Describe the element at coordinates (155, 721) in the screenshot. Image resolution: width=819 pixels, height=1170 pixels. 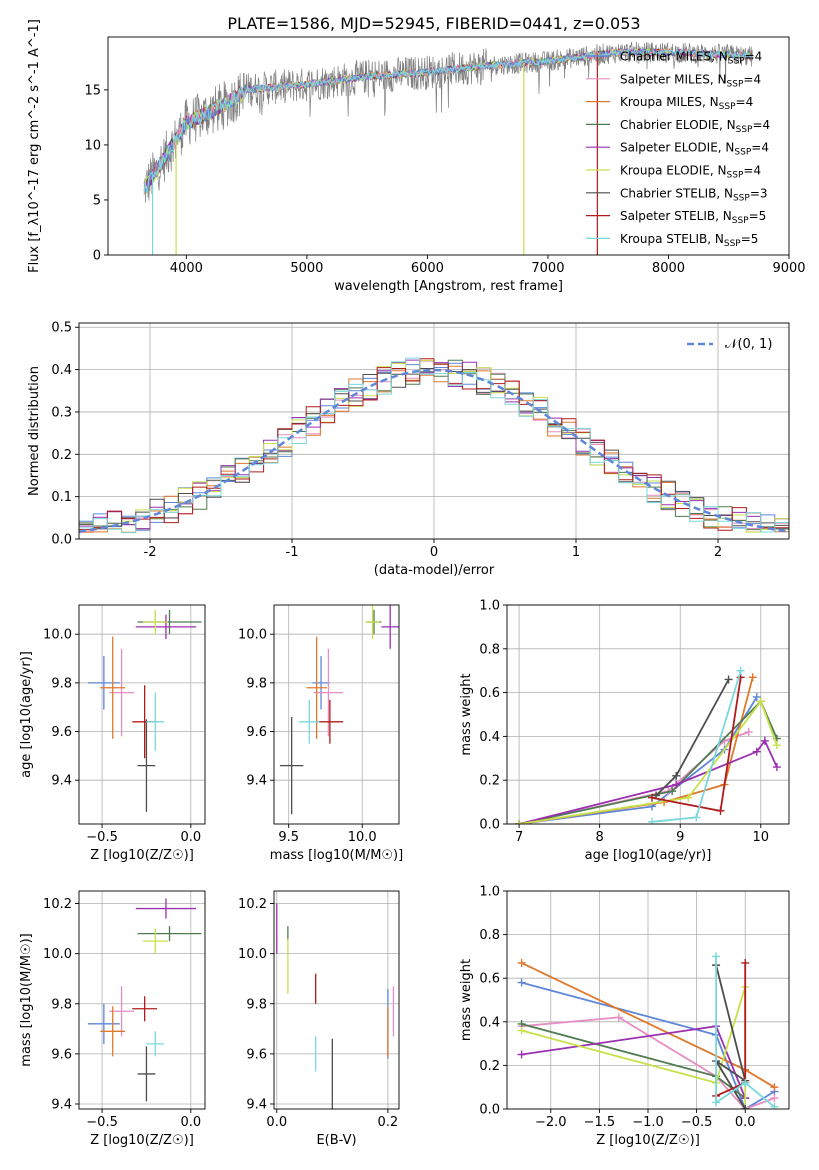
I see `errorbar-point-kroupa_stelib` at that location.